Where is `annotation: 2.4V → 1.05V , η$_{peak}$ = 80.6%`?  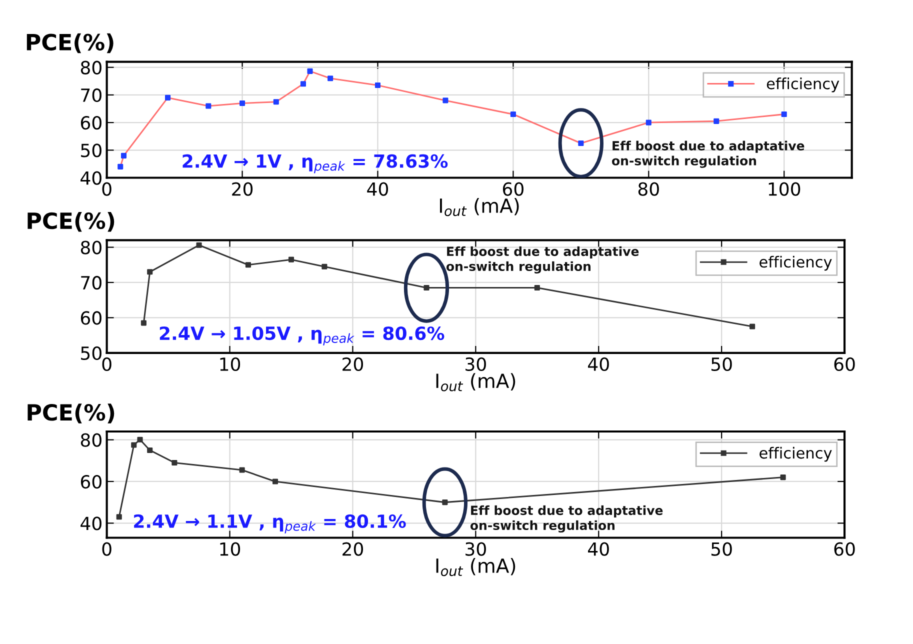 annotation: 2.4V → 1.05V , η$_{peak}$ = 80.6% is located at coordinates (302, 336).